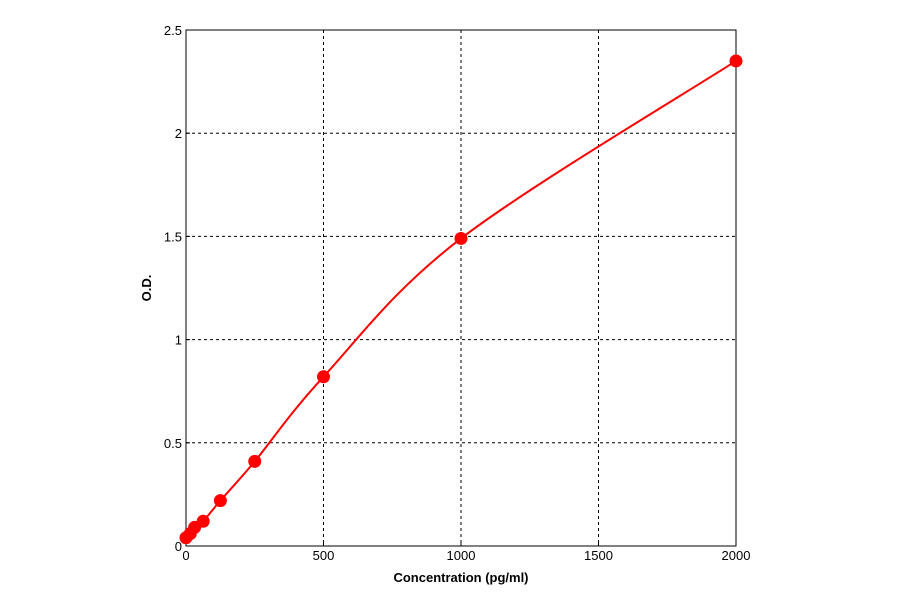  What do you see at coordinates (177, 288) in the screenshot?
I see `y-axis-ticks: 0 0.5 1 1.5 2 2.5` at bounding box center [177, 288].